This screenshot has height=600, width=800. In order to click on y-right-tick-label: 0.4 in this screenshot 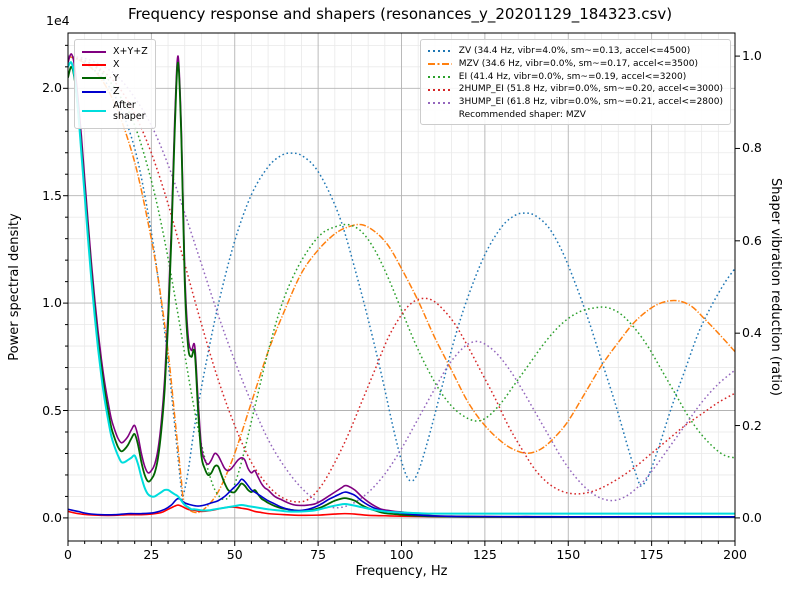, I will do `click(752, 333)`.